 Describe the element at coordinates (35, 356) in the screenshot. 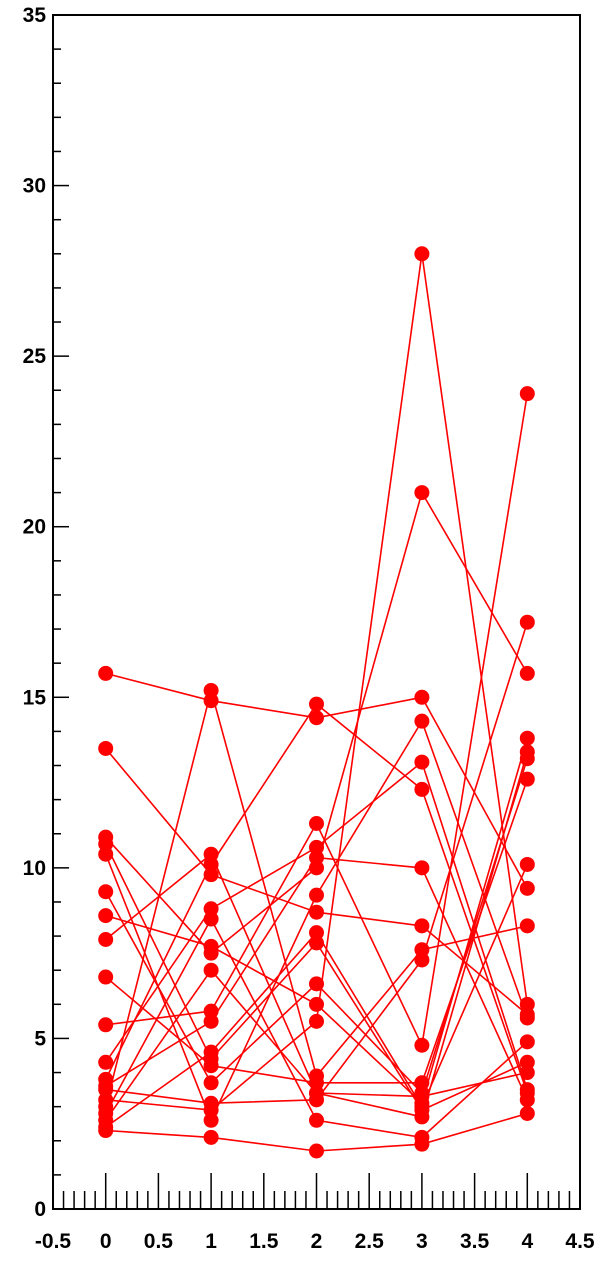

I see `y-tick-label: 25` at that location.